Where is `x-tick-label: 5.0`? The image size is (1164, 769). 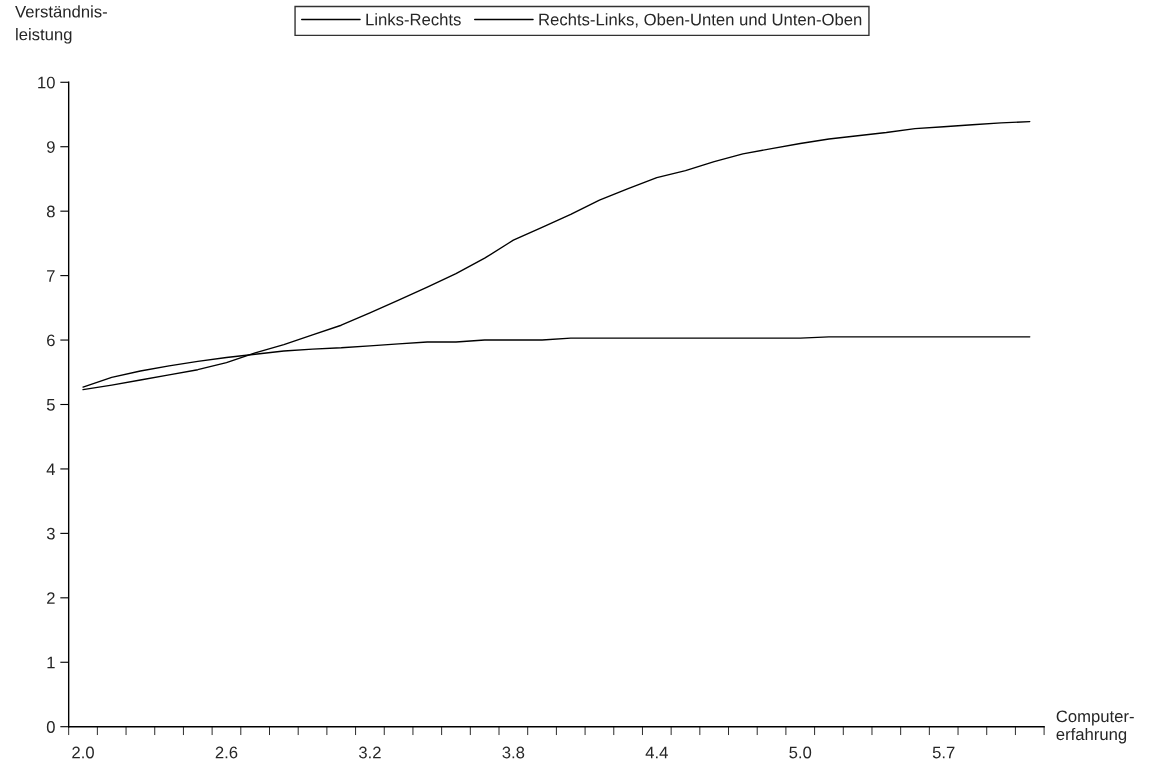
x-tick-label: 5.0 is located at coordinates (800, 752).